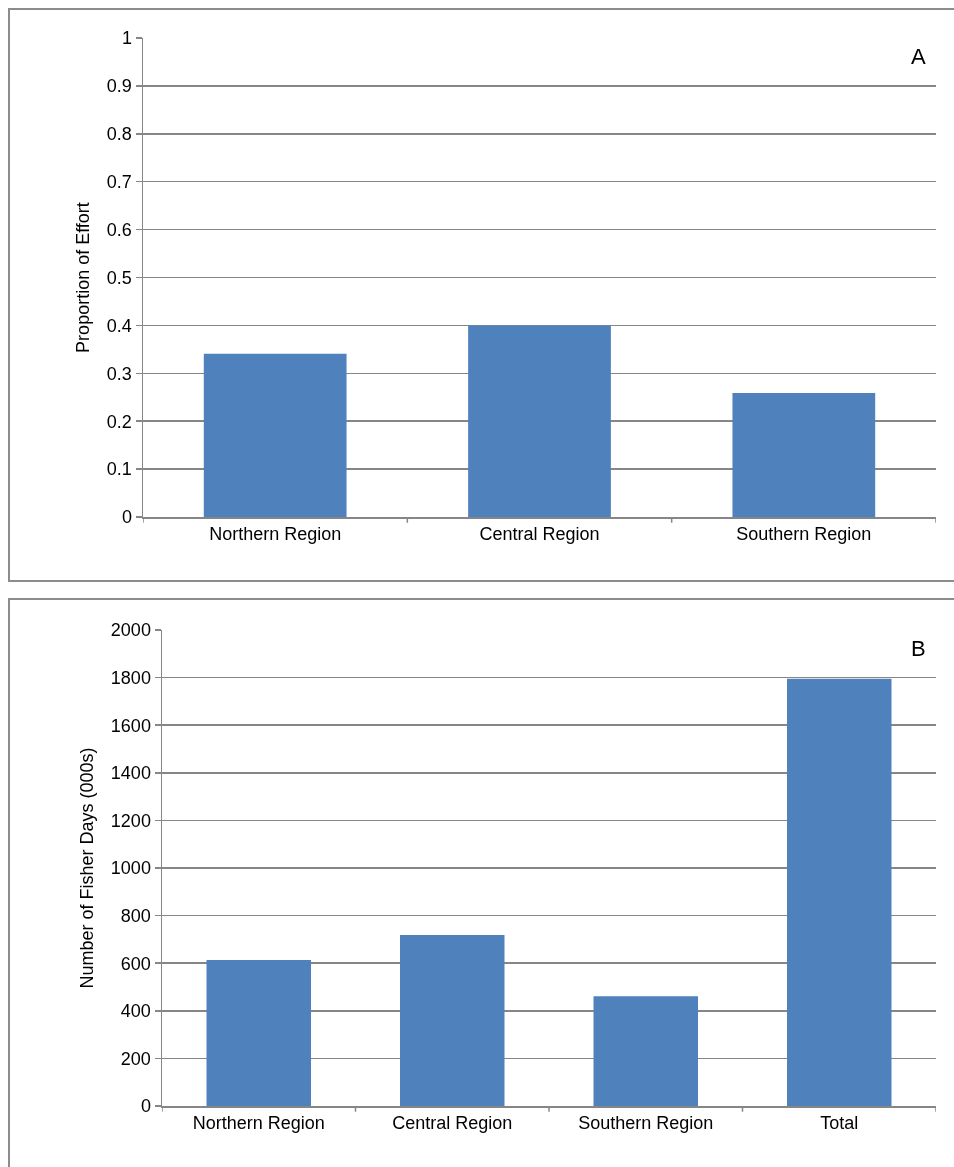 This screenshot has width=954, height=1167. I want to click on y-tick-label: 0.4, so click(119, 325).